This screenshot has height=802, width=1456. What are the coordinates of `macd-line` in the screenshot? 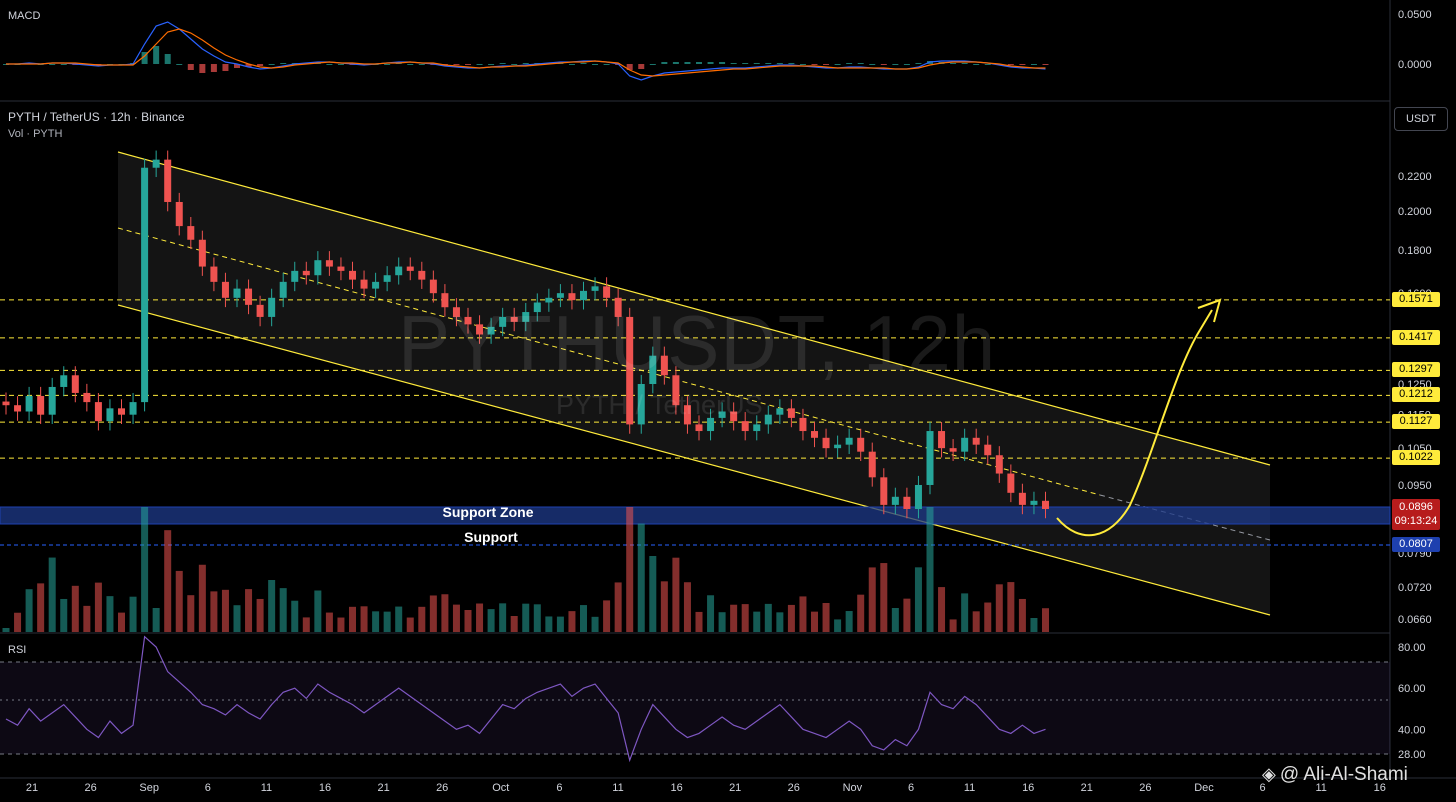 It's located at (526, 51).